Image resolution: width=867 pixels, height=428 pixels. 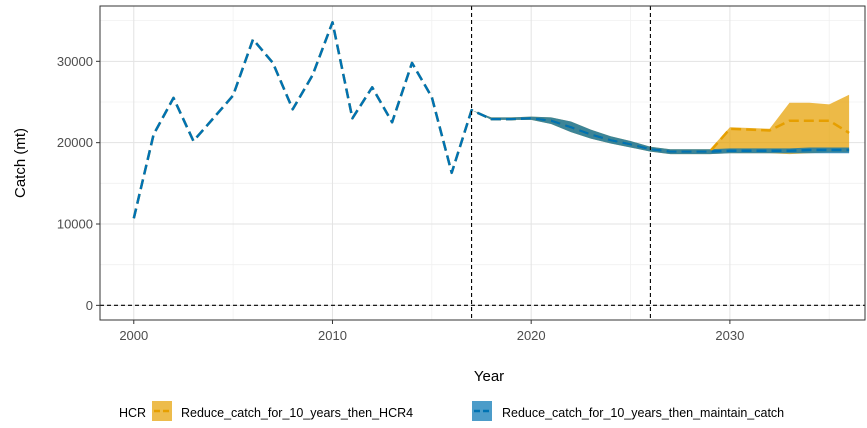 I want to click on y-tick-label: 30000, so click(x=75, y=61).